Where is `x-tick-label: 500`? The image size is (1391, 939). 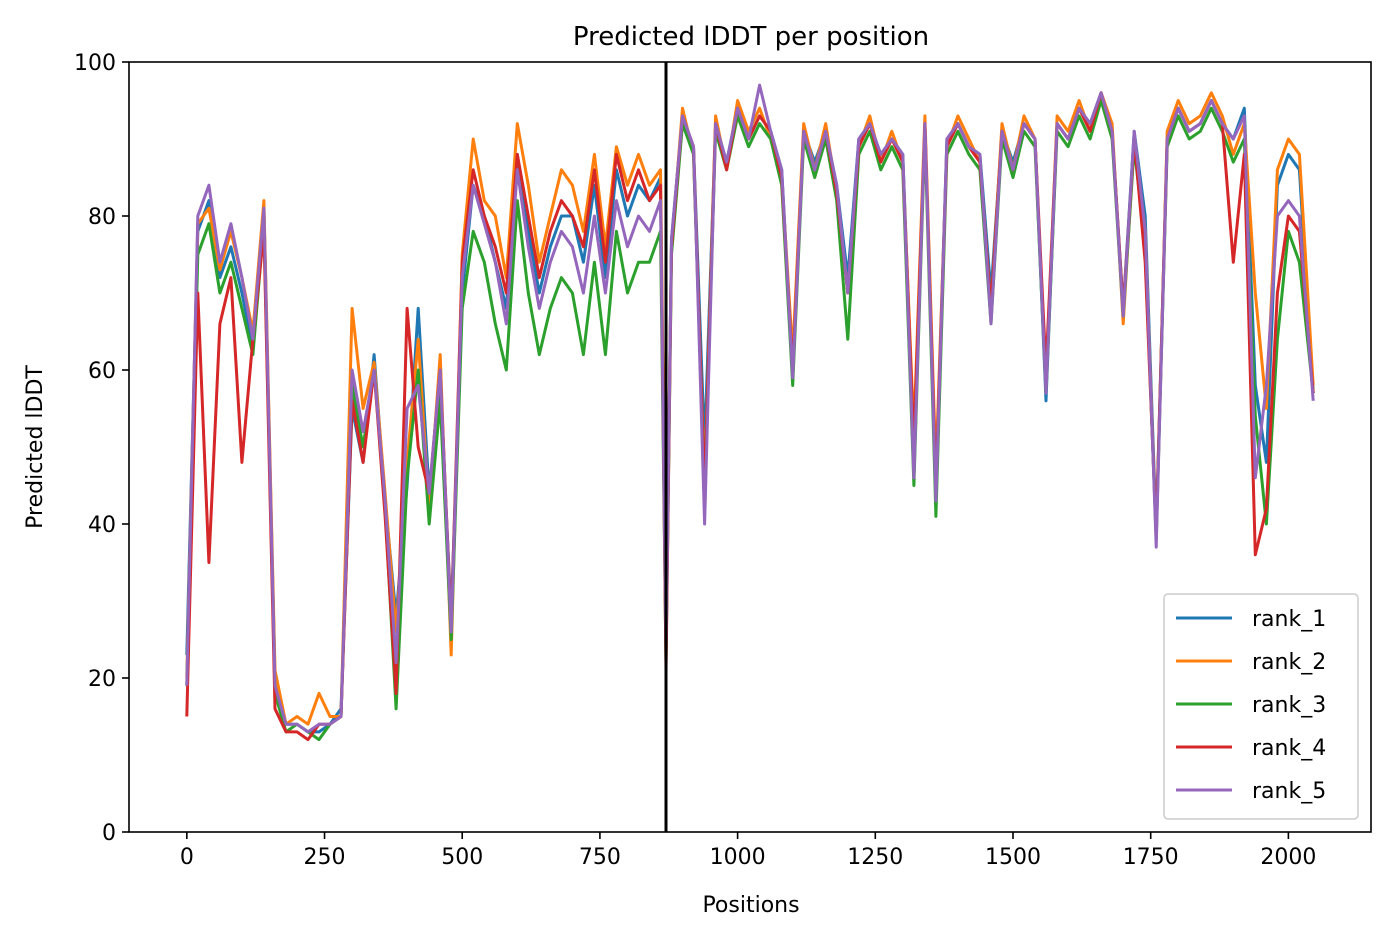 x-tick-label: 500 is located at coordinates (462, 857).